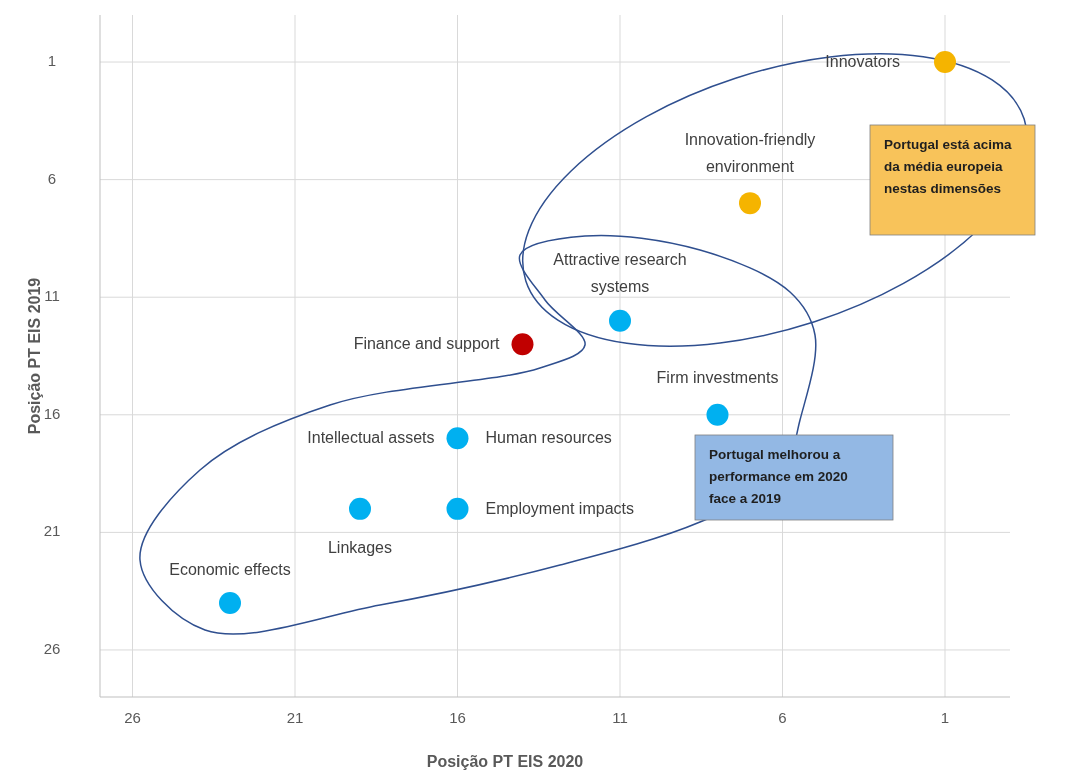 Image resolution: width=1079 pixels, height=775 pixels. I want to click on y-axis-title: Posição PT EIS 2019, so click(34, 356).